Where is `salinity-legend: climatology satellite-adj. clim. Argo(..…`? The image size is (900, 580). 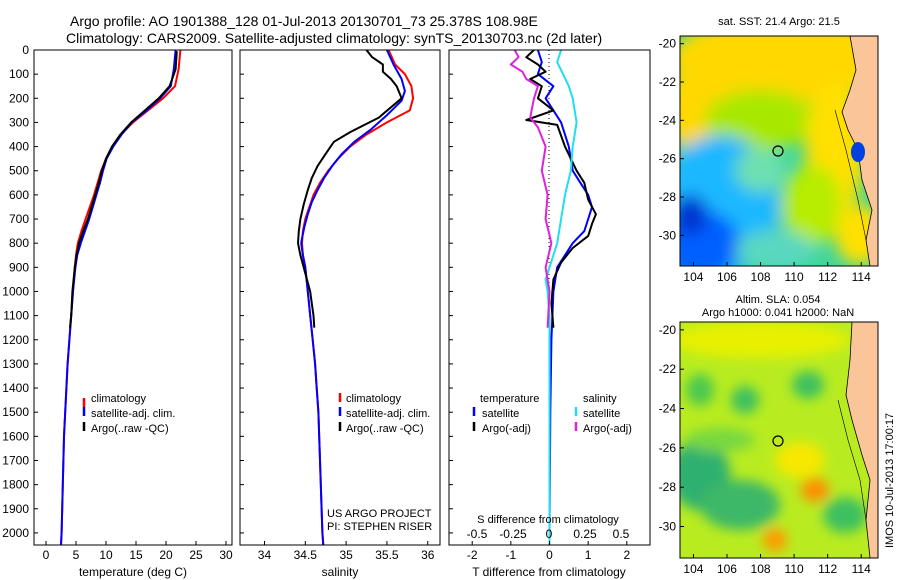
salinity-legend: climatology satellite-adj. clim. Argo(..… is located at coordinates (384, 414).